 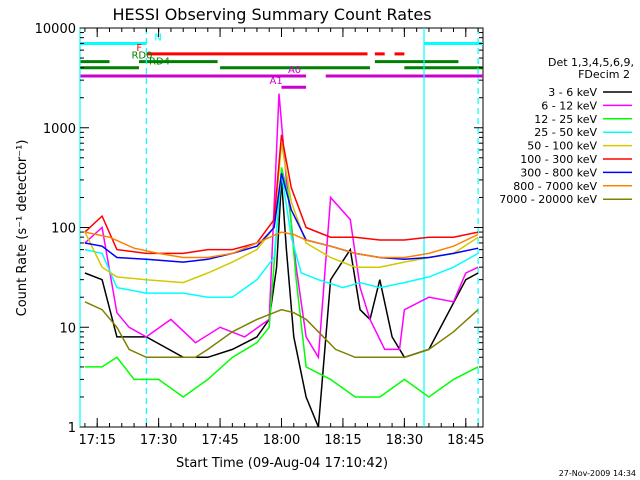 What do you see at coordinates (565, 132) in the screenshot?
I see `legend-label-25-50-kev: 25 - 50 keV` at bounding box center [565, 132].